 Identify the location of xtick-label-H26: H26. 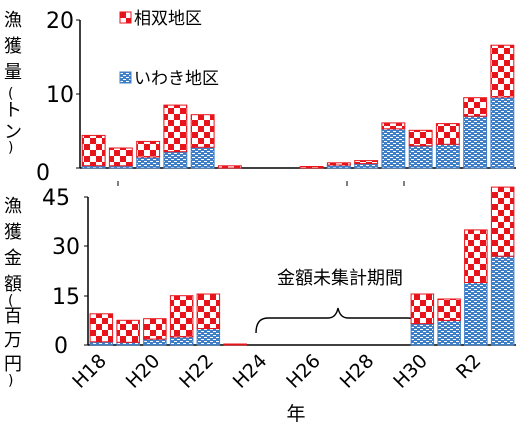
(303, 371).